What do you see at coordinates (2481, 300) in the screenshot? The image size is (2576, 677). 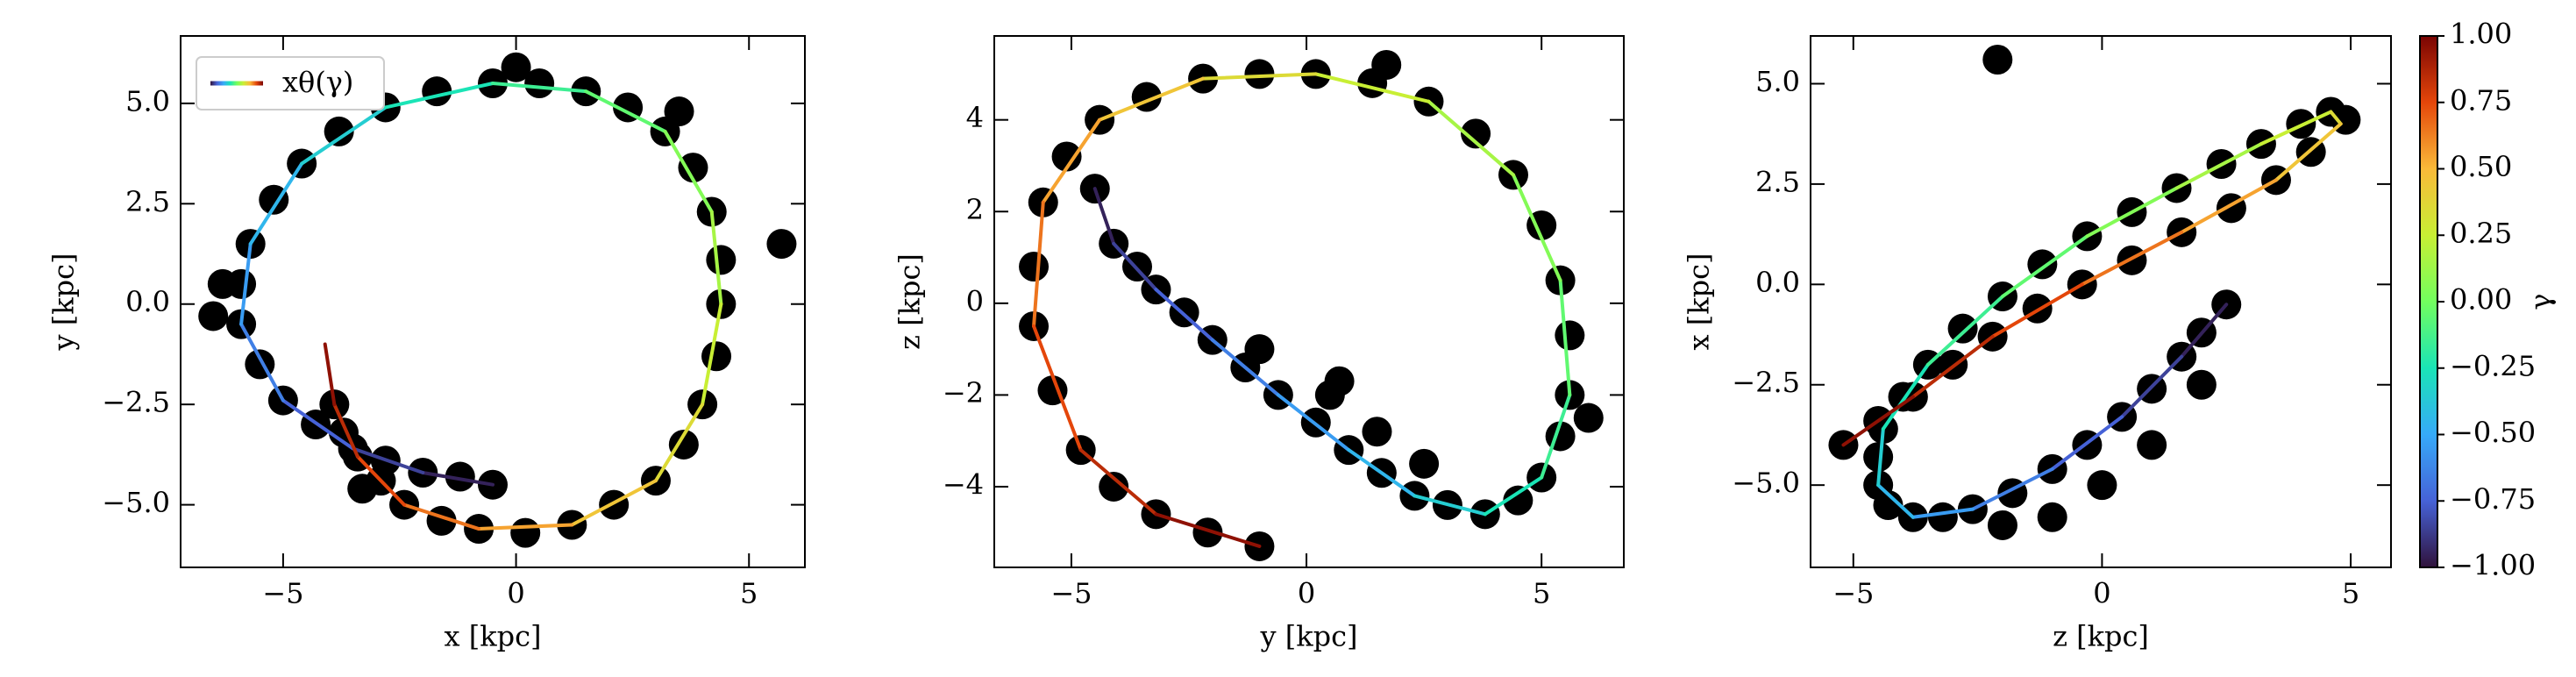 I see `colorbar-tick-label: 0.00` at bounding box center [2481, 300].